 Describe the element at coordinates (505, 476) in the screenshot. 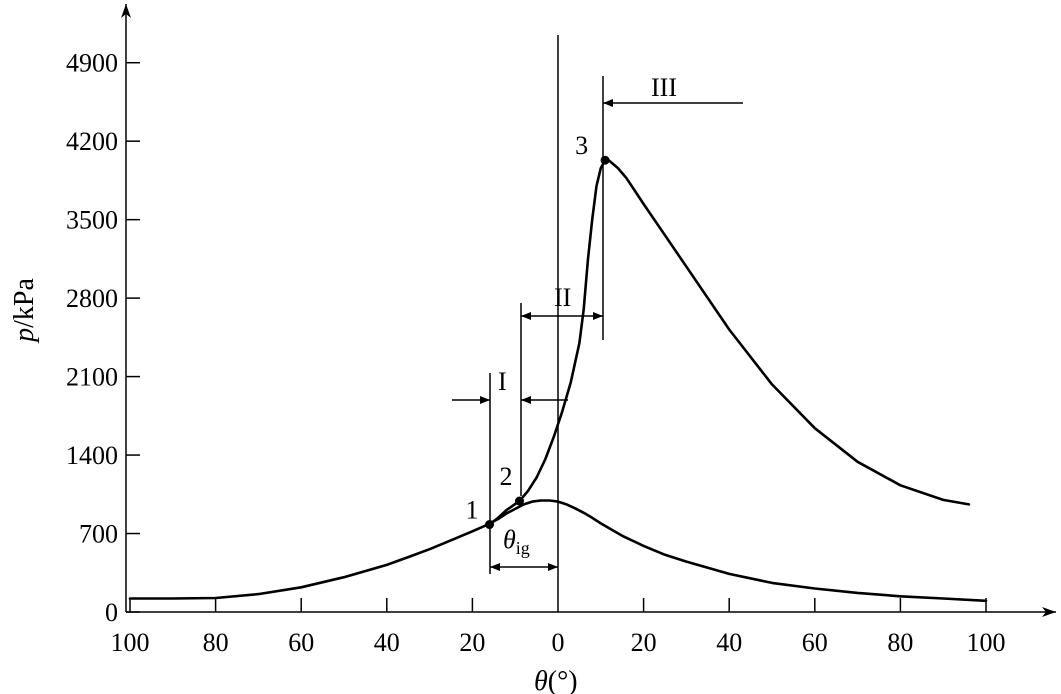

I see `point-2-label: 2` at that location.